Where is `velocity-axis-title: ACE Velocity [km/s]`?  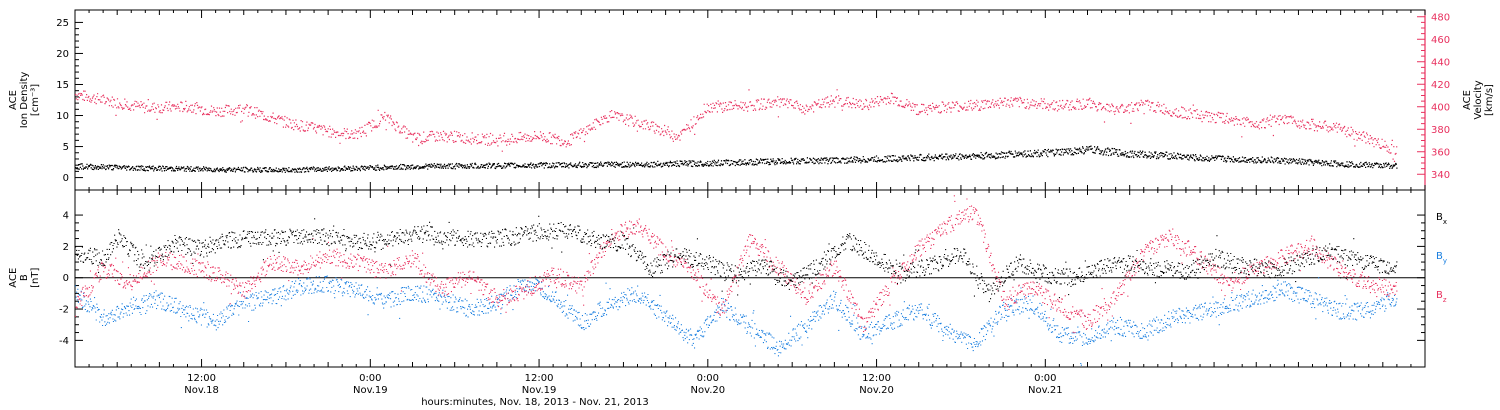
velocity-axis-title: ACE Velocity [km/s] is located at coordinates (1478, 99).